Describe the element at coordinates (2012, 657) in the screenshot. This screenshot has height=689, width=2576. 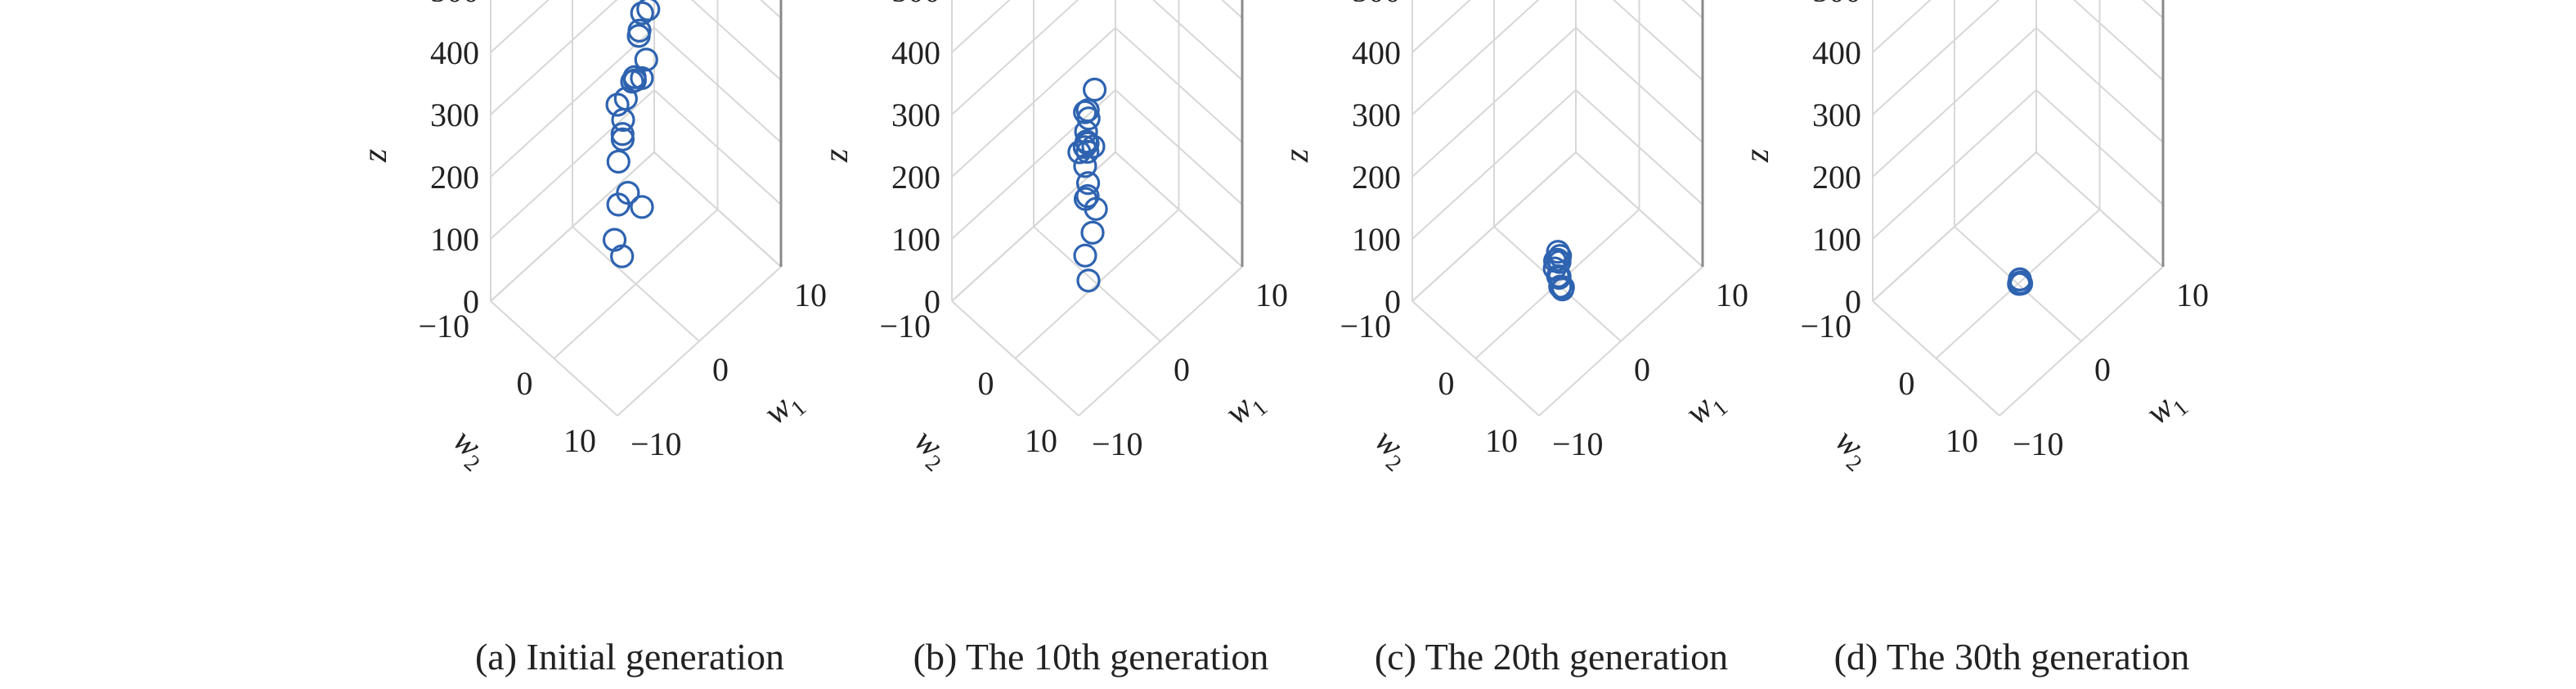
I see `panel-caption: (d) The 30th generation` at that location.